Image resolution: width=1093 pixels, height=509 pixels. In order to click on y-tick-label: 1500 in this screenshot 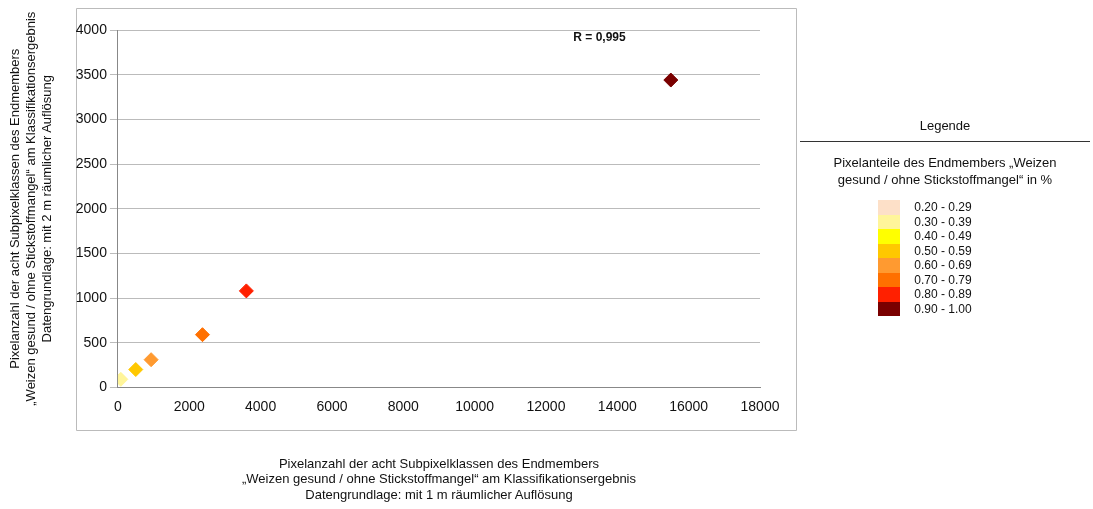, I will do `click(91, 252)`.